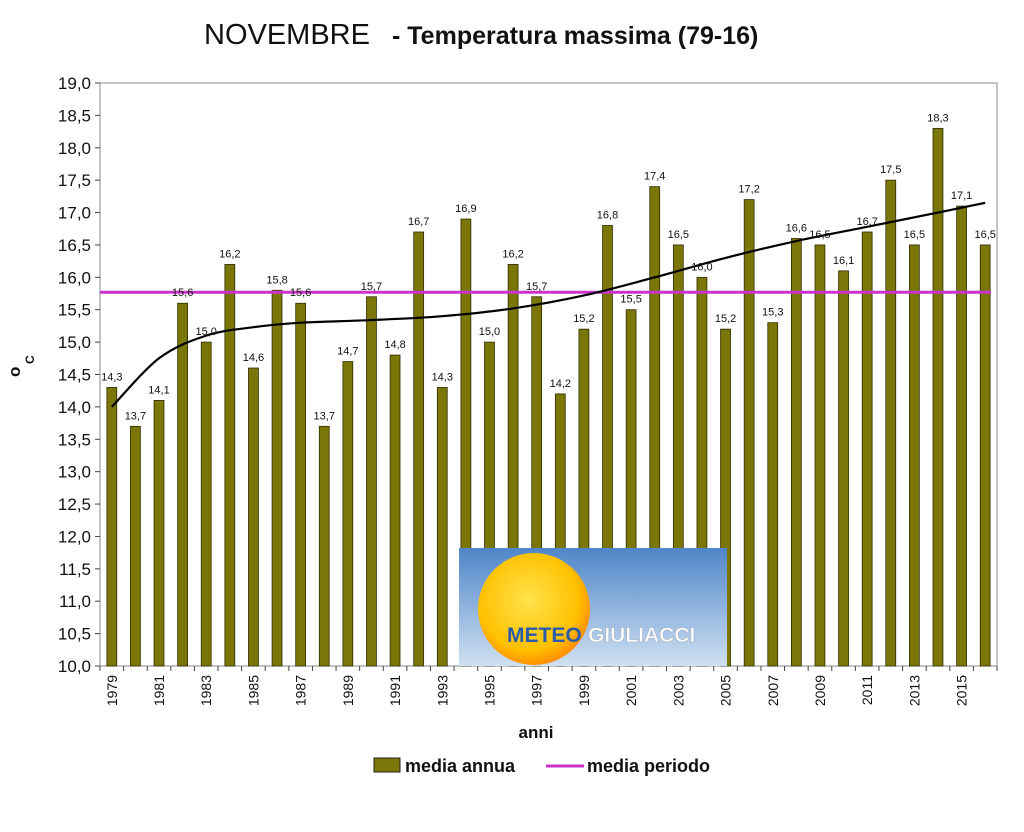  What do you see at coordinates (159, 690) in the screenshot?
I see `x-tick-label: 1981` at bounding box center [159, 690].